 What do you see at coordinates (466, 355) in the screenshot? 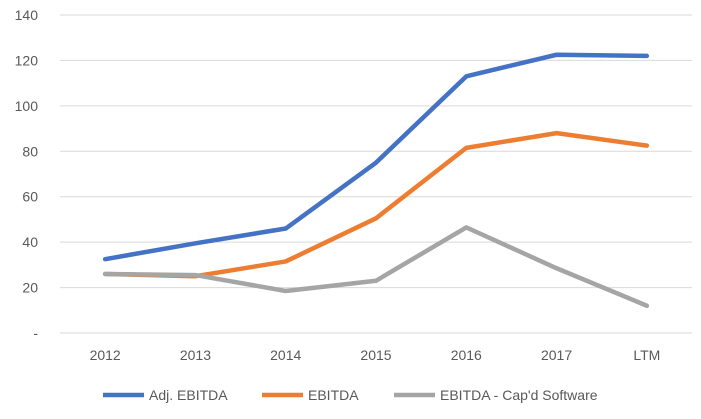
I see `x-tick-label: 2016` at bounding box center [466, 355].